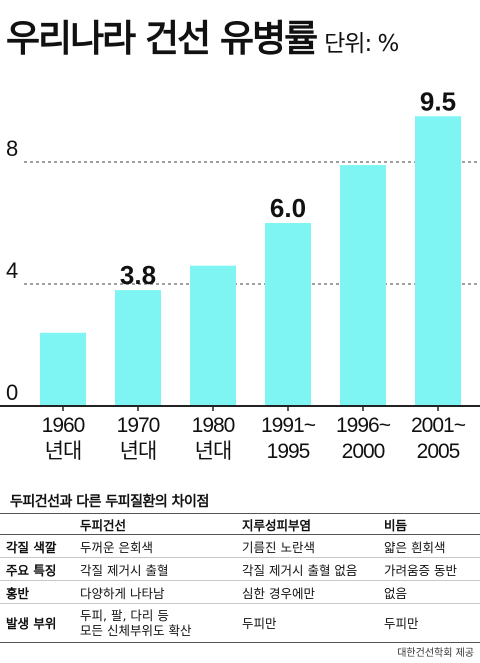 The image size is (480, 663). What do you see at coordinates (159, 569) in the screenshot?
I see `table-cell: 각질 제거시 출혈` at bounding box center [159, 569].